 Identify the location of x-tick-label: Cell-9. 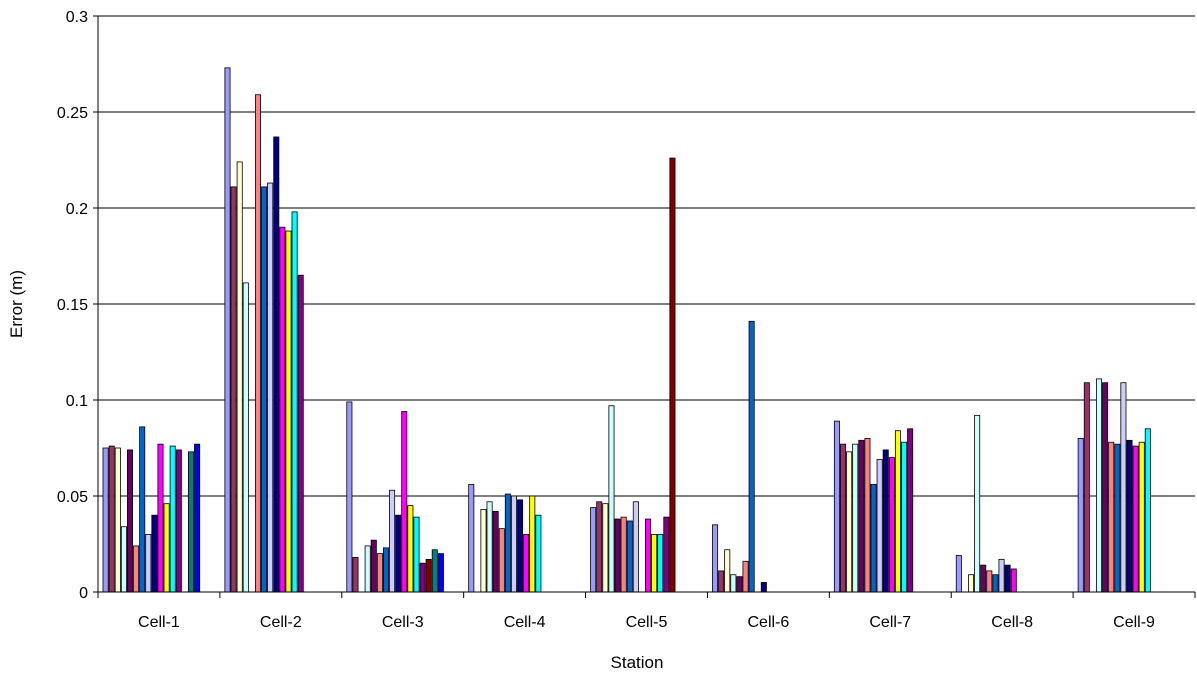
(1134, 622).